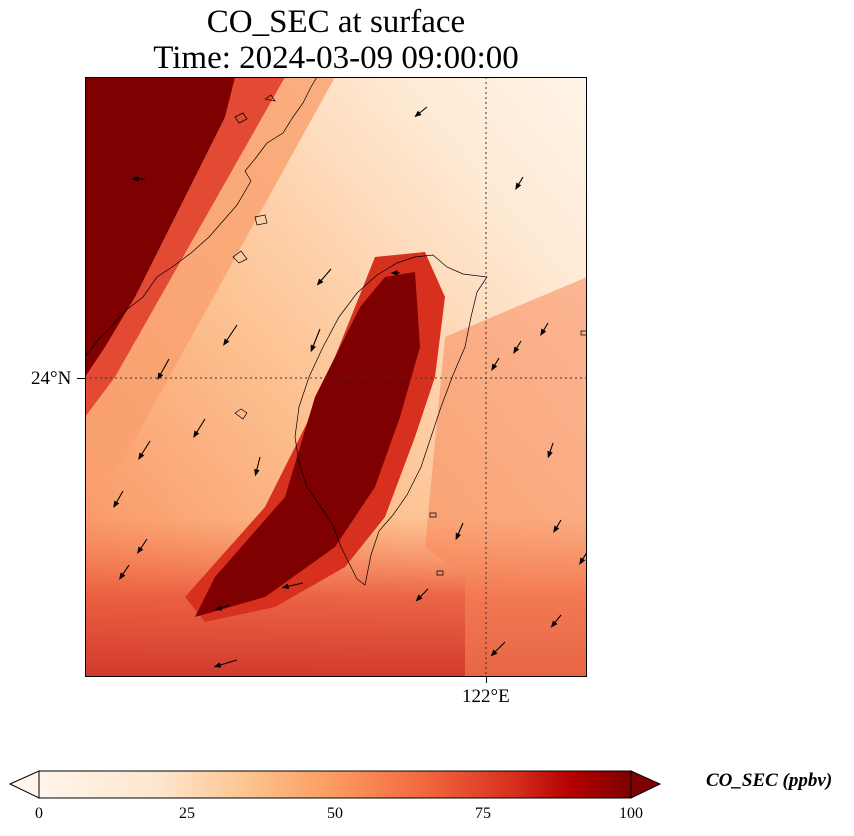 This screenshot has height=836, width=854. I want to click on colorbar-tick-100: 100, so click(631, 813).